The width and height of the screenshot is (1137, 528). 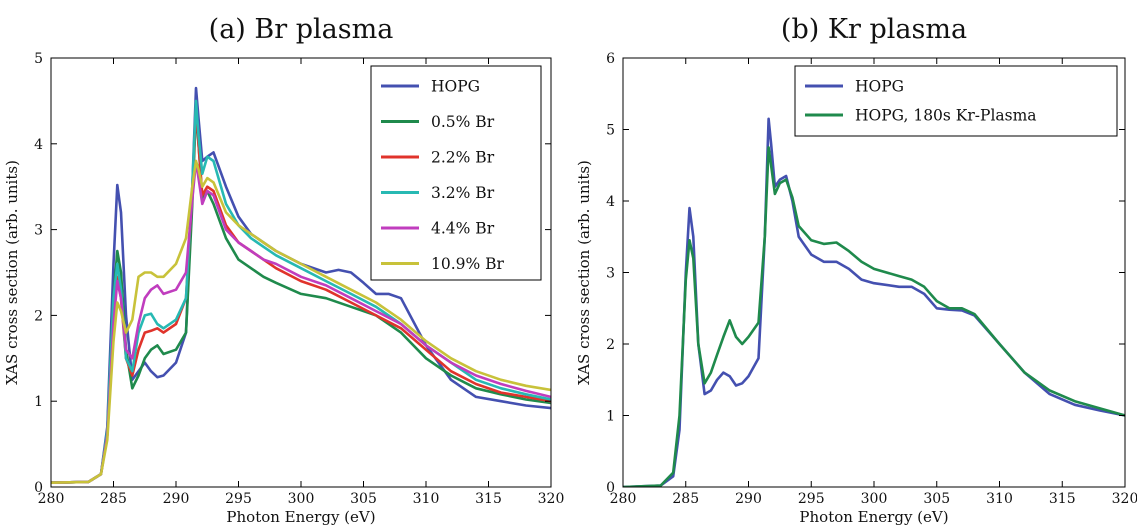 What do you see at coordinates (463, 229) in the screenshot?
I see `legend-label: 4.4% Br` at bounding box center [463, 229].